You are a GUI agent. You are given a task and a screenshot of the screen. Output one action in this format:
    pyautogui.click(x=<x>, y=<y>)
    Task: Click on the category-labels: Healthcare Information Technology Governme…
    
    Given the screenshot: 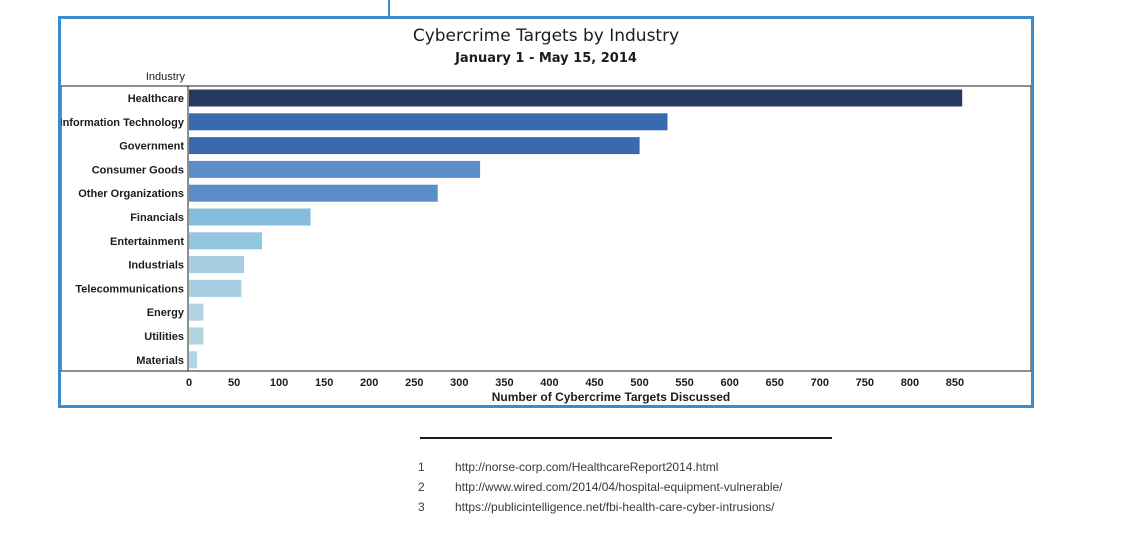 What is the action you would take?
    pyautogui.click(x=123, y=230)
    